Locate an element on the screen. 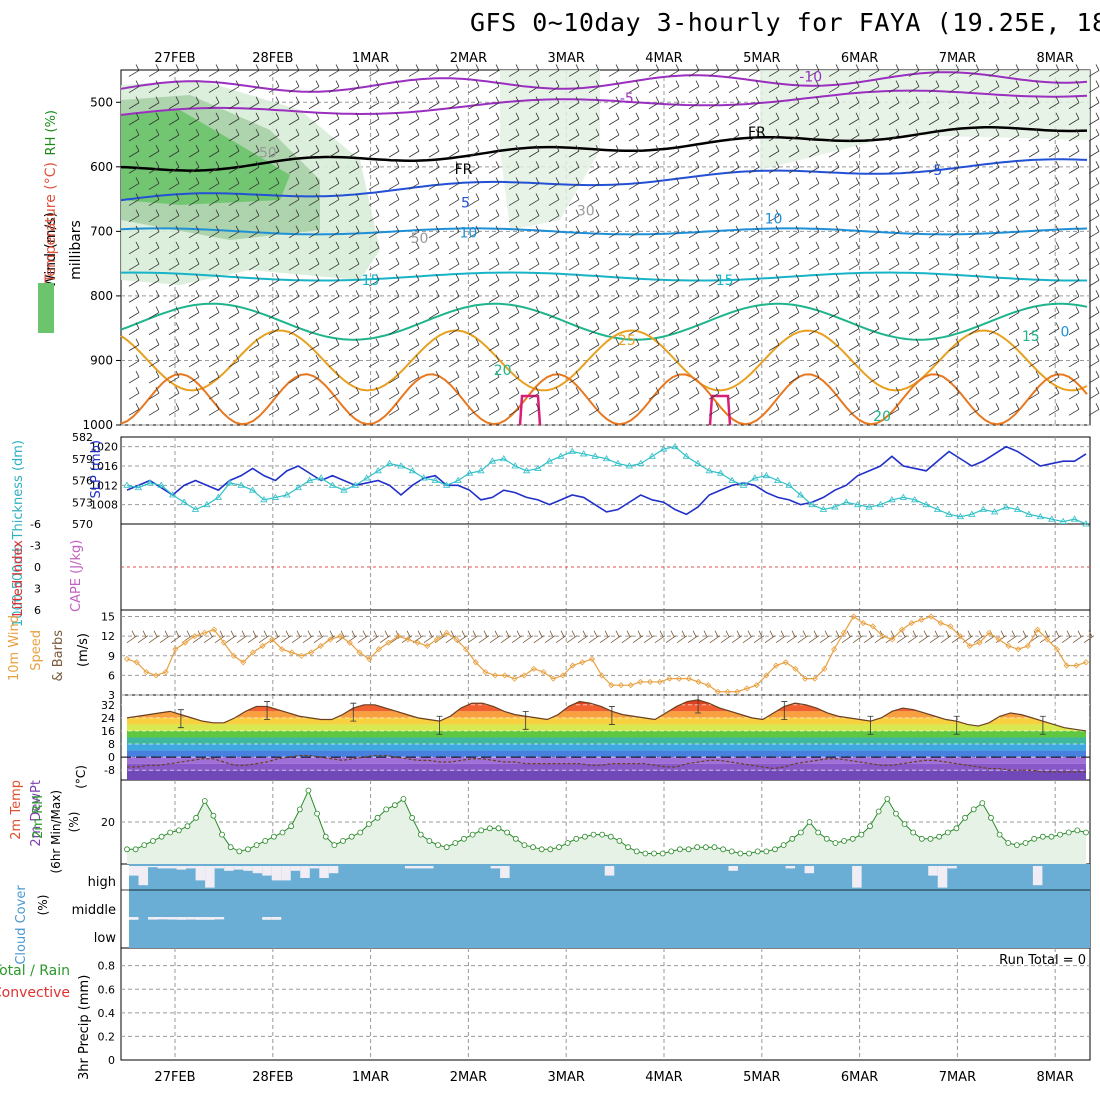  minmax-bar is located at coordinates (956, 725).